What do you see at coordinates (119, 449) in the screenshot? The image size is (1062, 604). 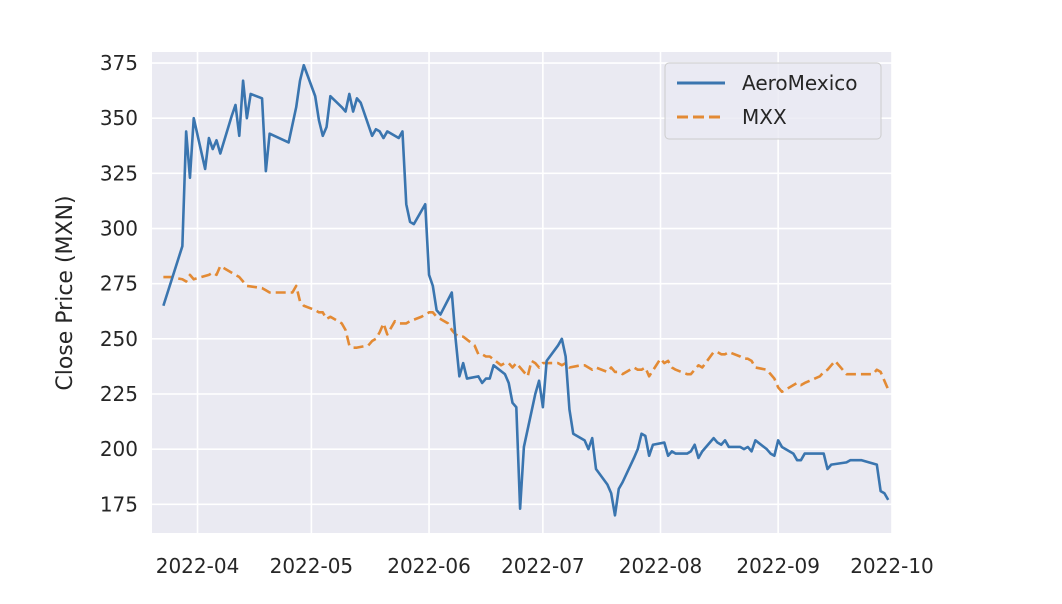 I see `y-tick-label: 200` at bounding box center [119, 449].